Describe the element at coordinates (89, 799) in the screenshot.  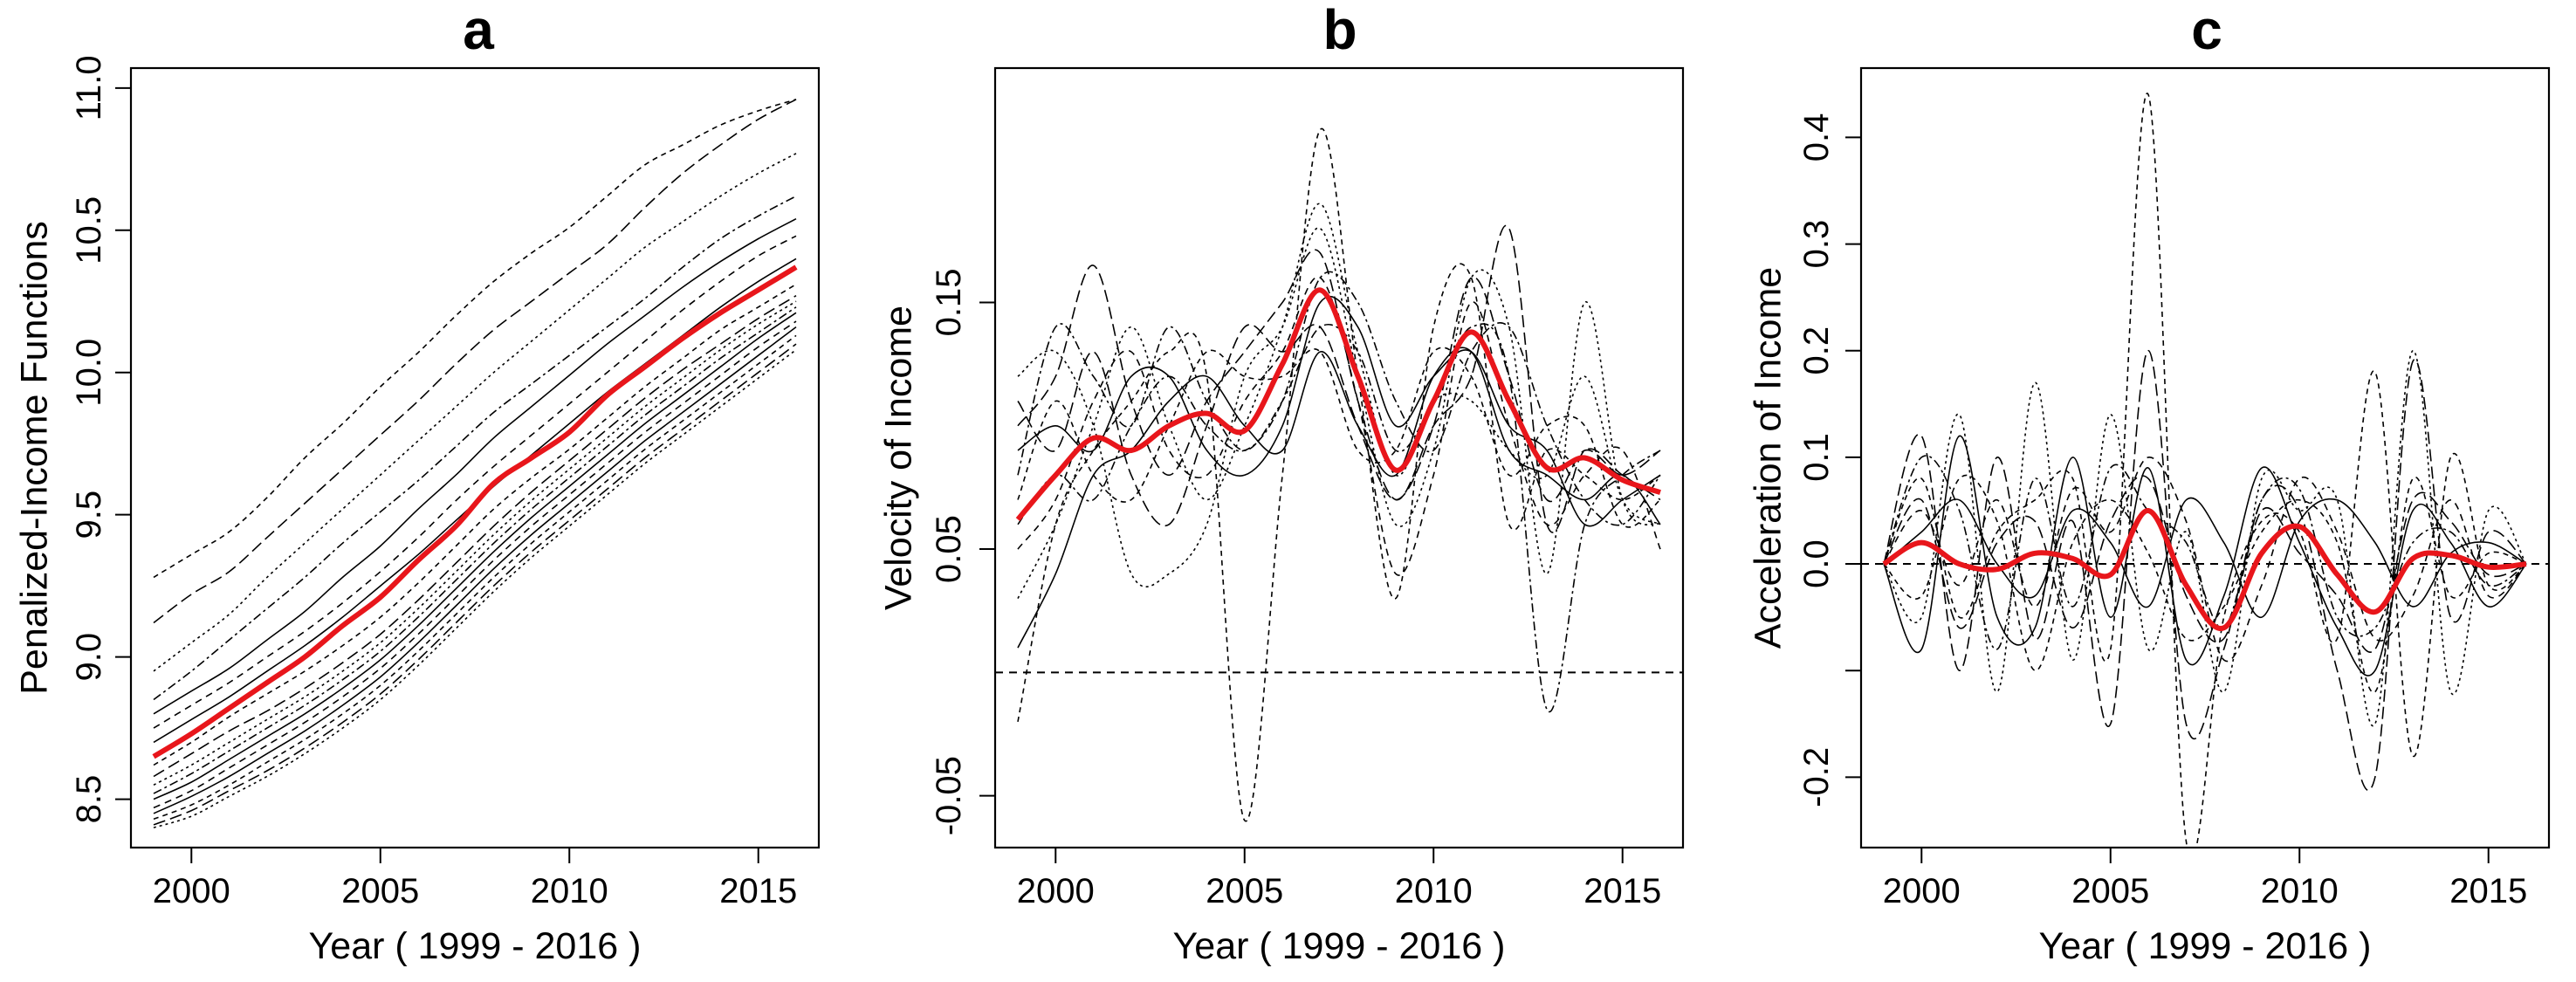
I see `y-tick-label: 8.5` at that location.